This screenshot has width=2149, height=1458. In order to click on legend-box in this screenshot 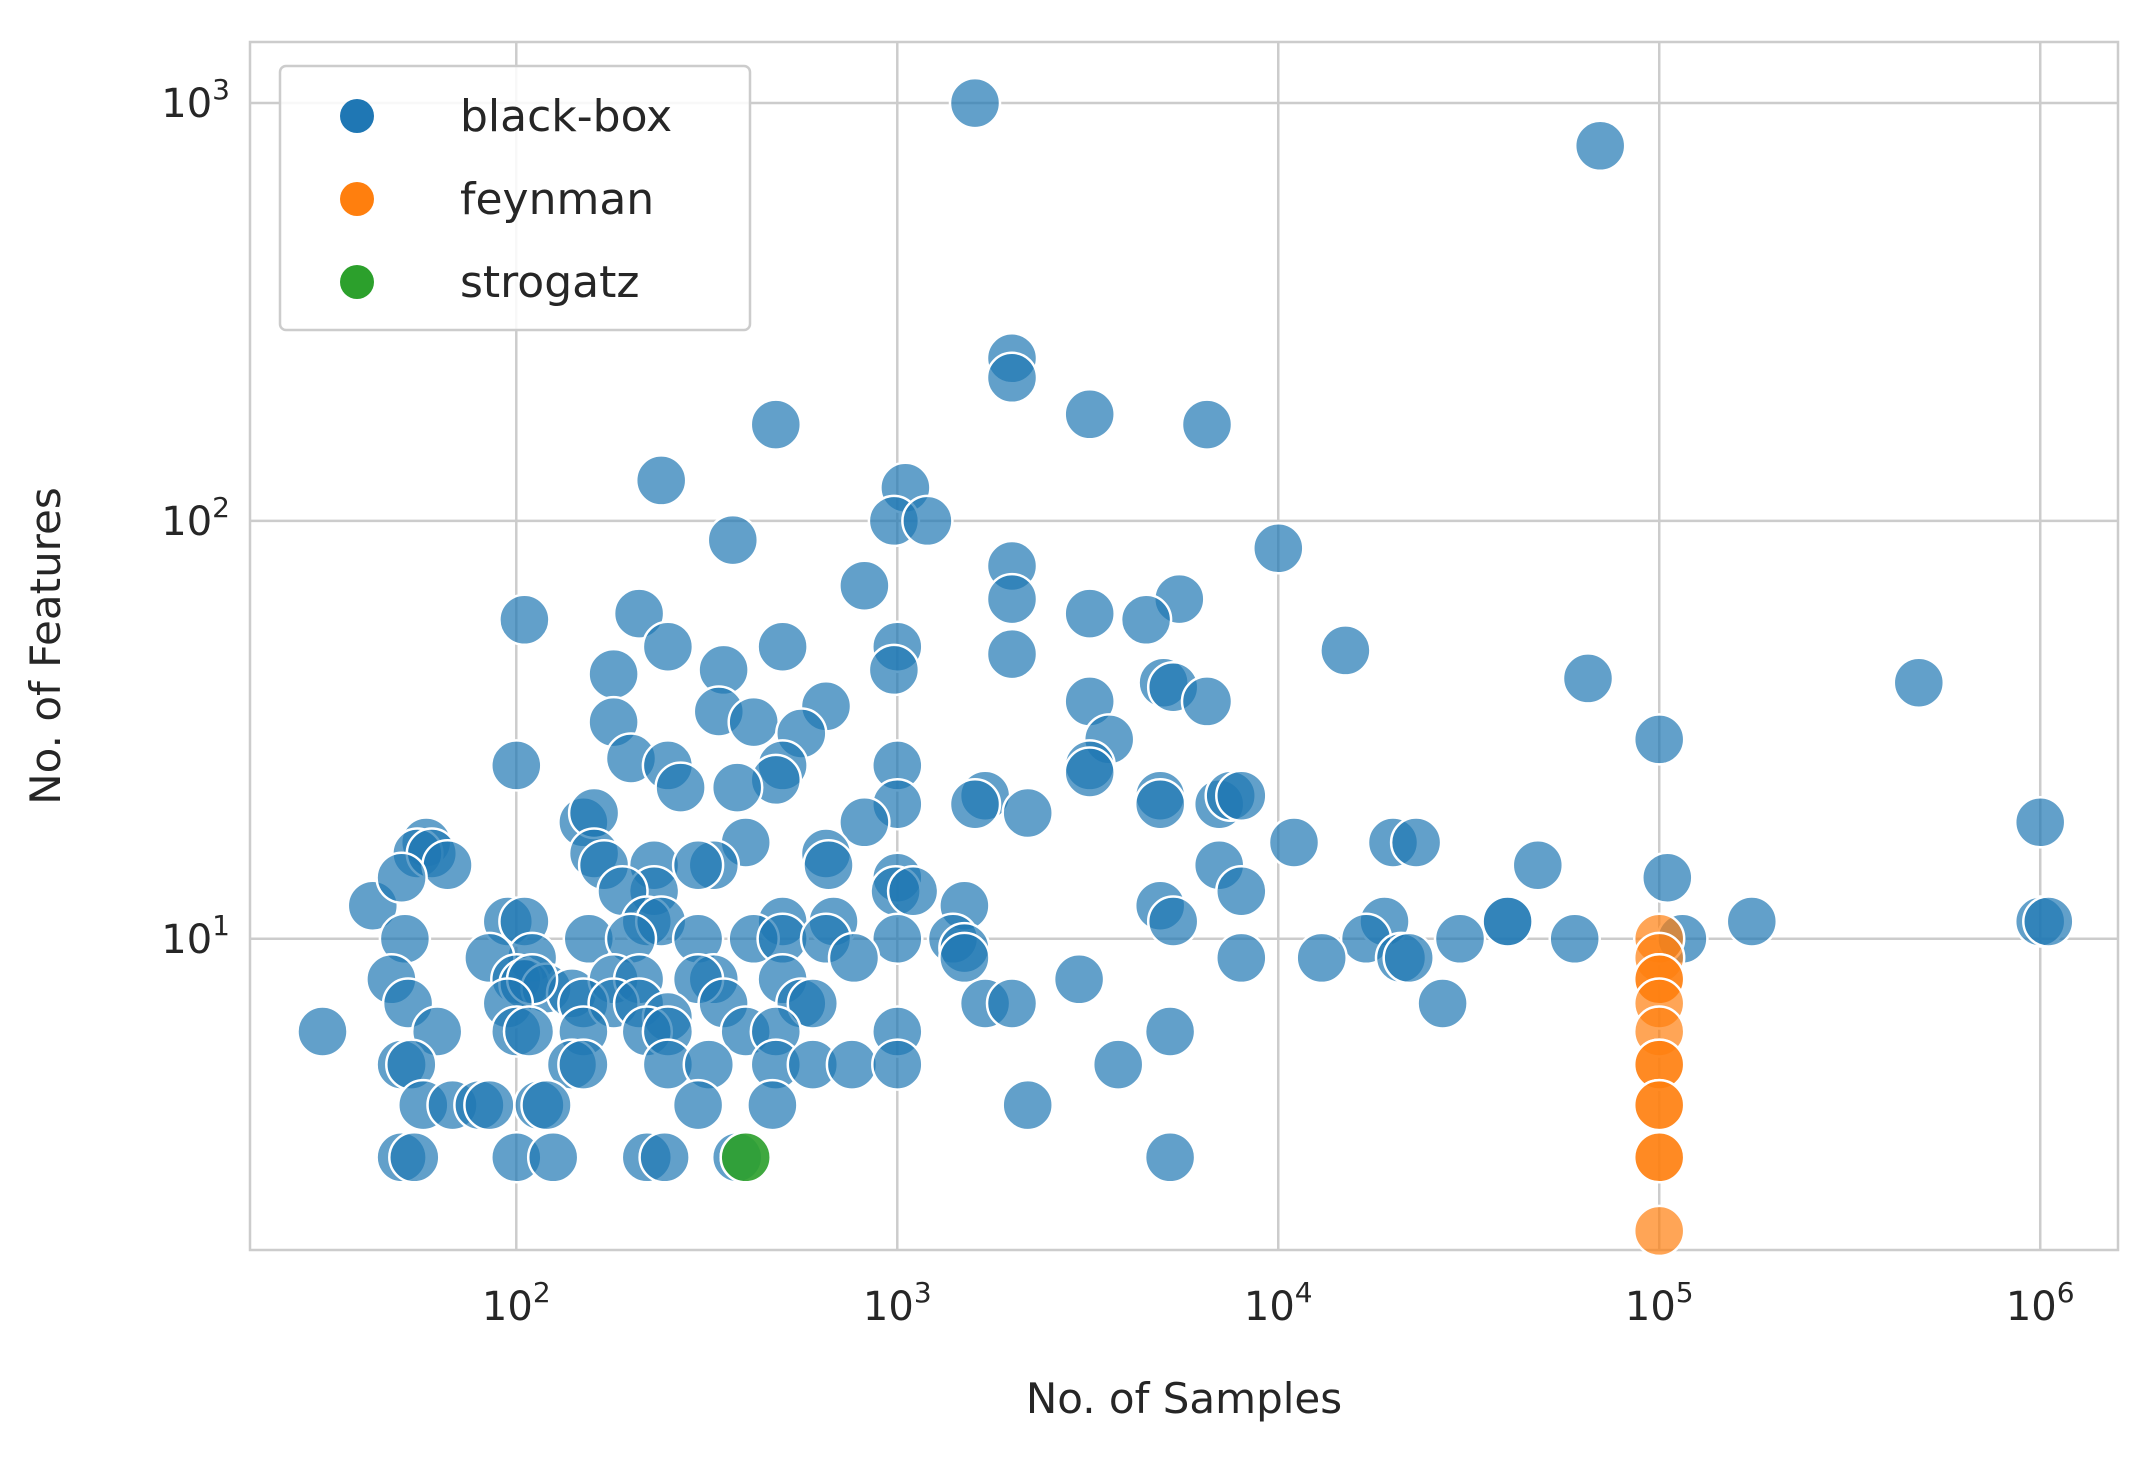, I will do `click(515, 198)`.